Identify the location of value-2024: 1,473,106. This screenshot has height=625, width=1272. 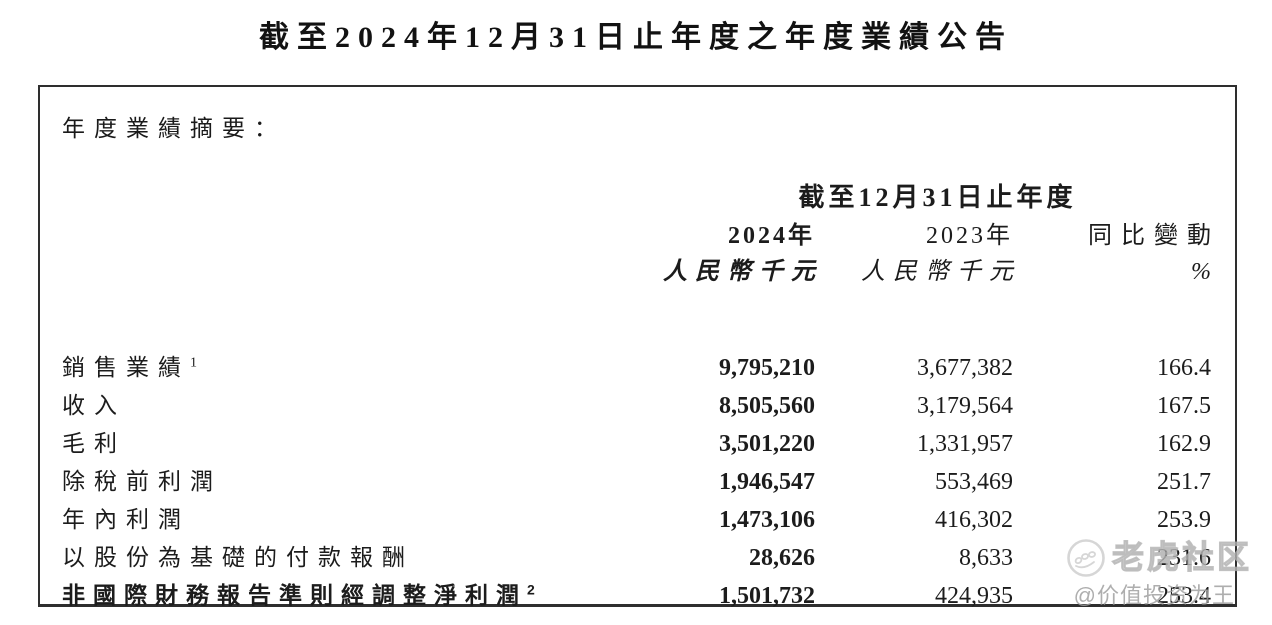
(767, 520).